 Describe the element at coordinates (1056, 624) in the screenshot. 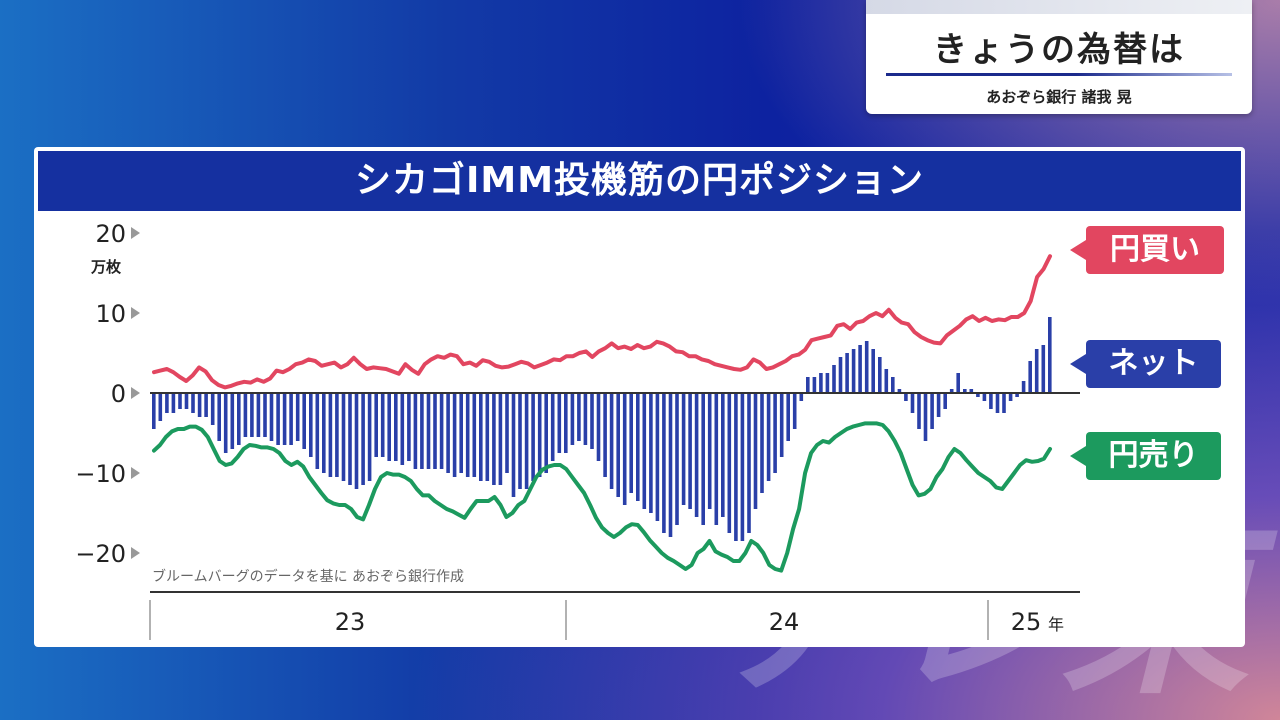

I see `x-tick-suffix: 年` at that location.